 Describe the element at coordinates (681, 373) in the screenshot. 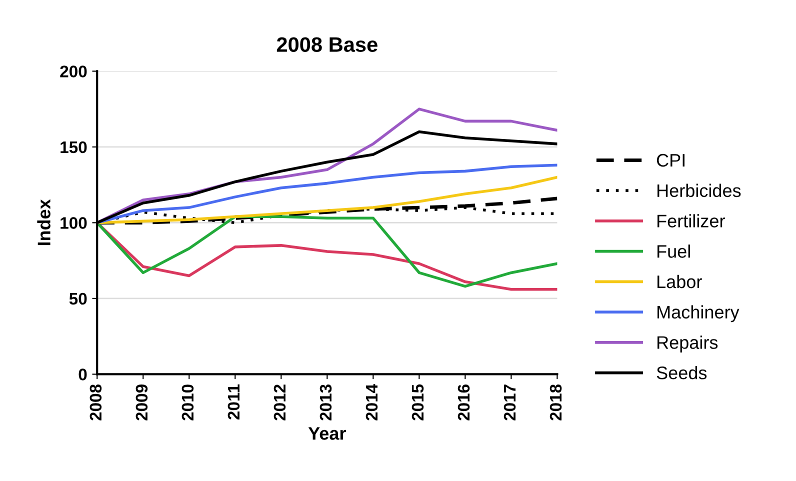

I see `legend-label: Seeds` at that location.